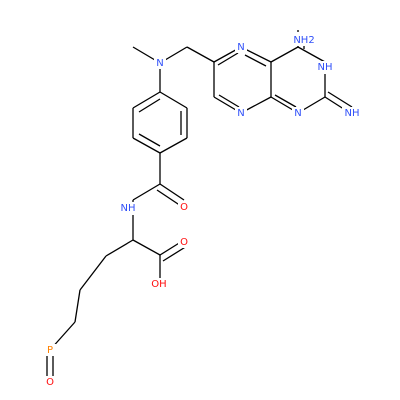  Describe the element at coordinates (303, 40) in the screenshot. I see `atom-label: NH2` at that location.